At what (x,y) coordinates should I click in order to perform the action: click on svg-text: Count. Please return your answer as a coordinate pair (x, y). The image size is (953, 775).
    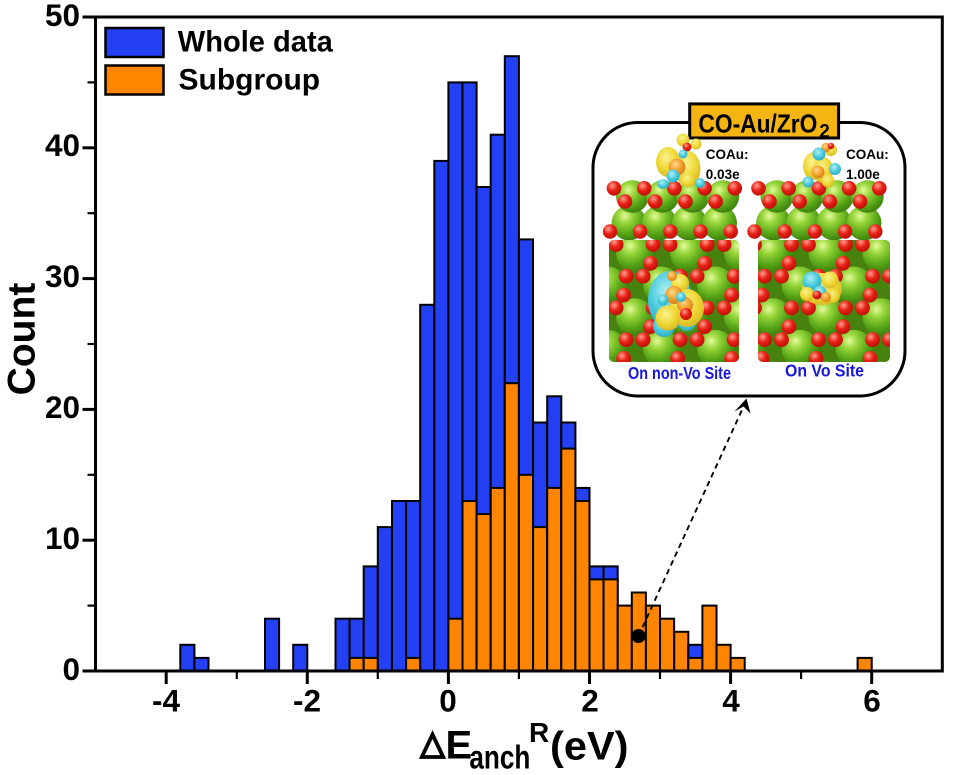
    Looking at the image, I should click on (22, 339).